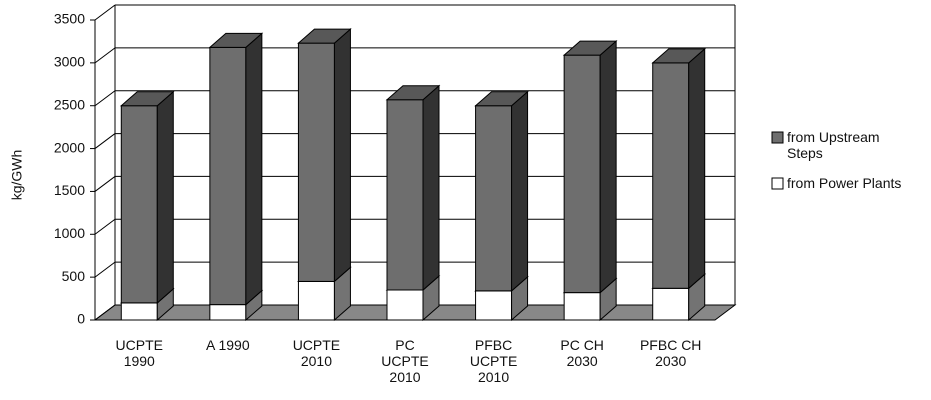 The width and height of the screenshot is (931, 400). Describe the element at coordinates (228, 345) in the screenshot. I see `x-tick-label: A 1990` at that location.